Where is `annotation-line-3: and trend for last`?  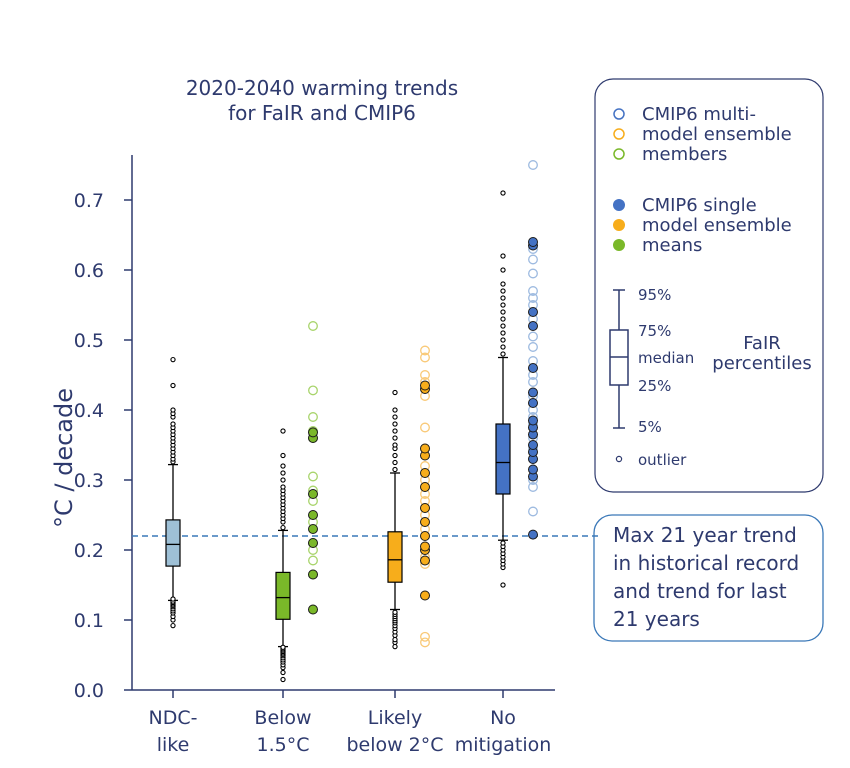 annotation-line-3: and trend for last is located at coordinates (700, 591).